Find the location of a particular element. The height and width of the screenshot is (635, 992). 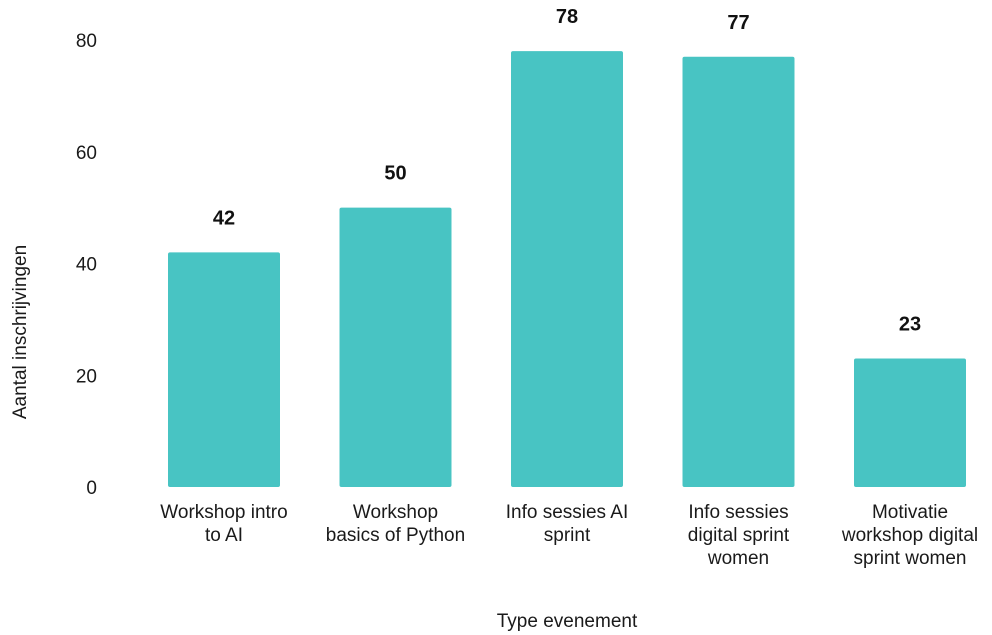

x-category-label-line: to AI is located at coordinates (224, 535).